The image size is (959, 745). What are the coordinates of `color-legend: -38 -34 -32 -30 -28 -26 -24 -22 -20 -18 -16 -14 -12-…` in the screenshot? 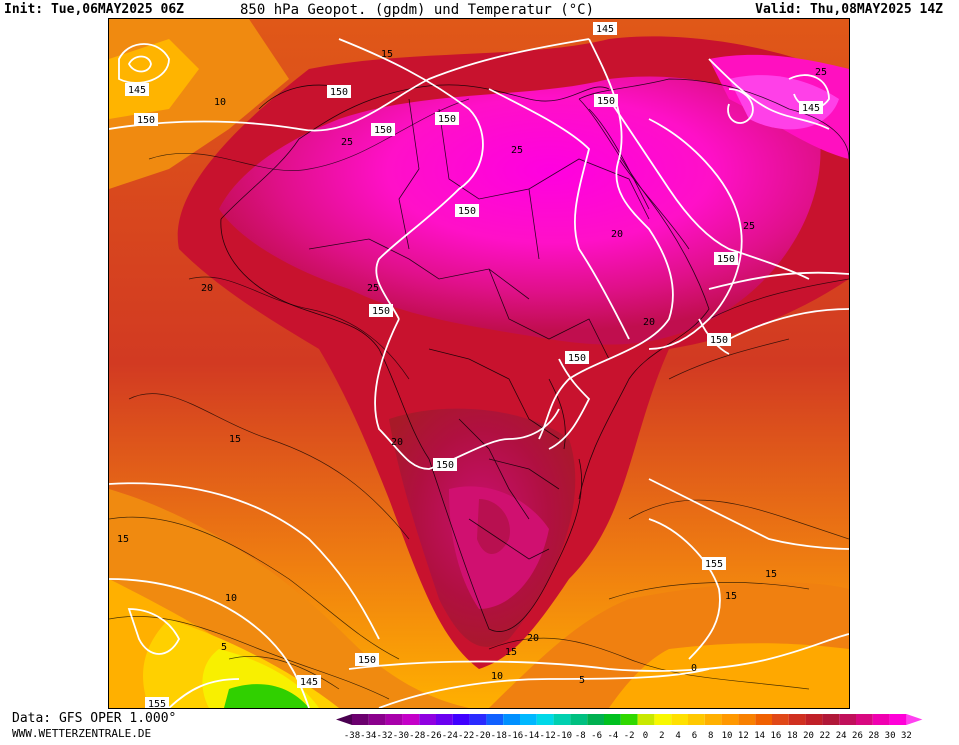 It's located at (647, 727).